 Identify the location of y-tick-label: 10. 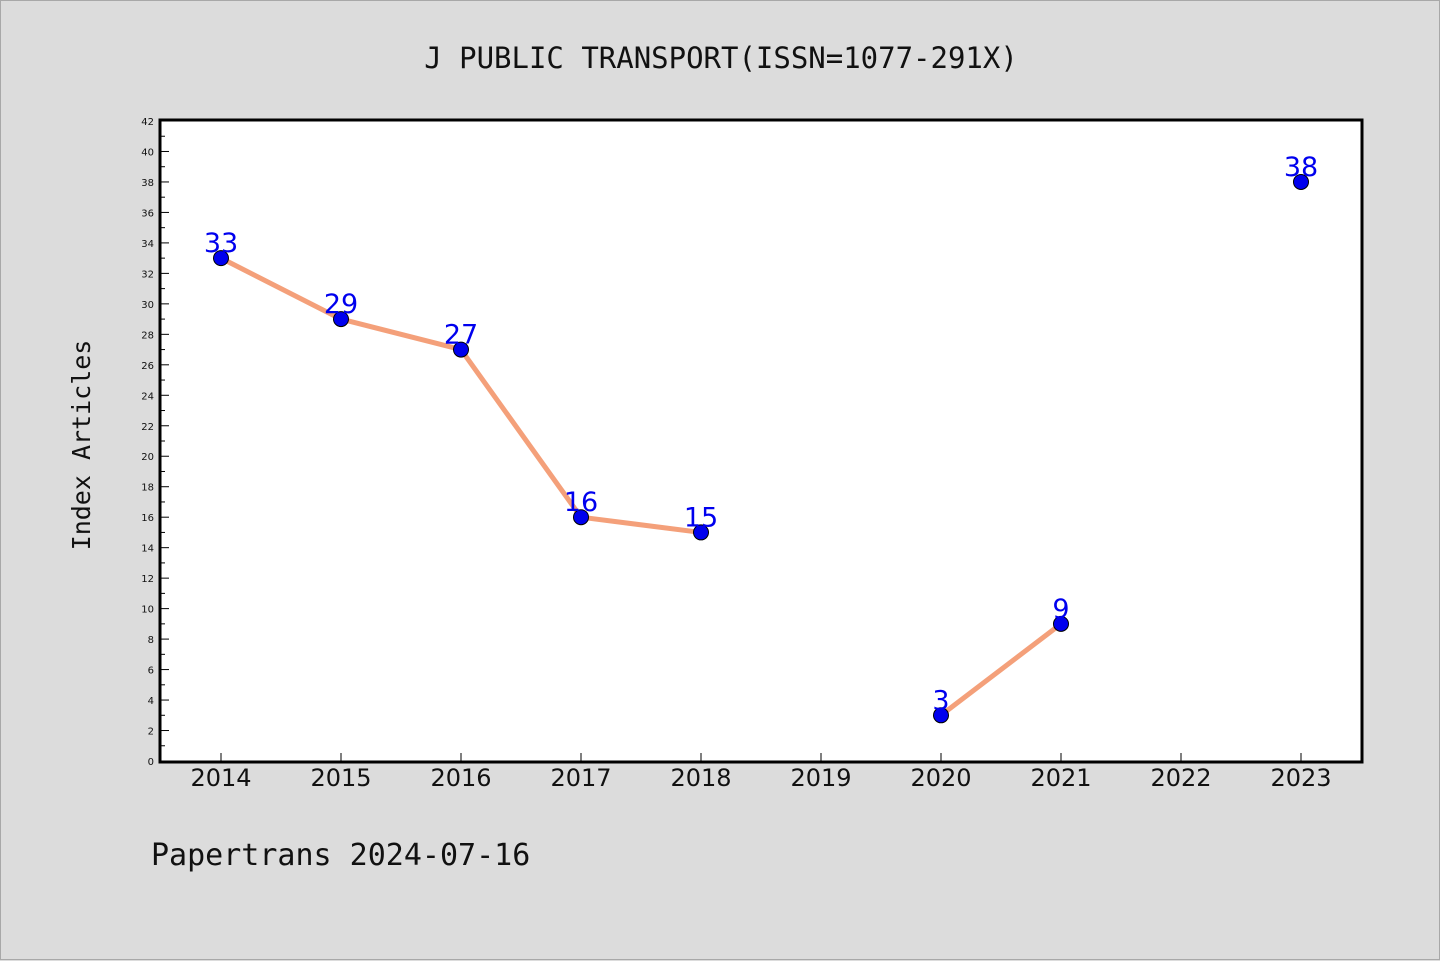
(147, 610).